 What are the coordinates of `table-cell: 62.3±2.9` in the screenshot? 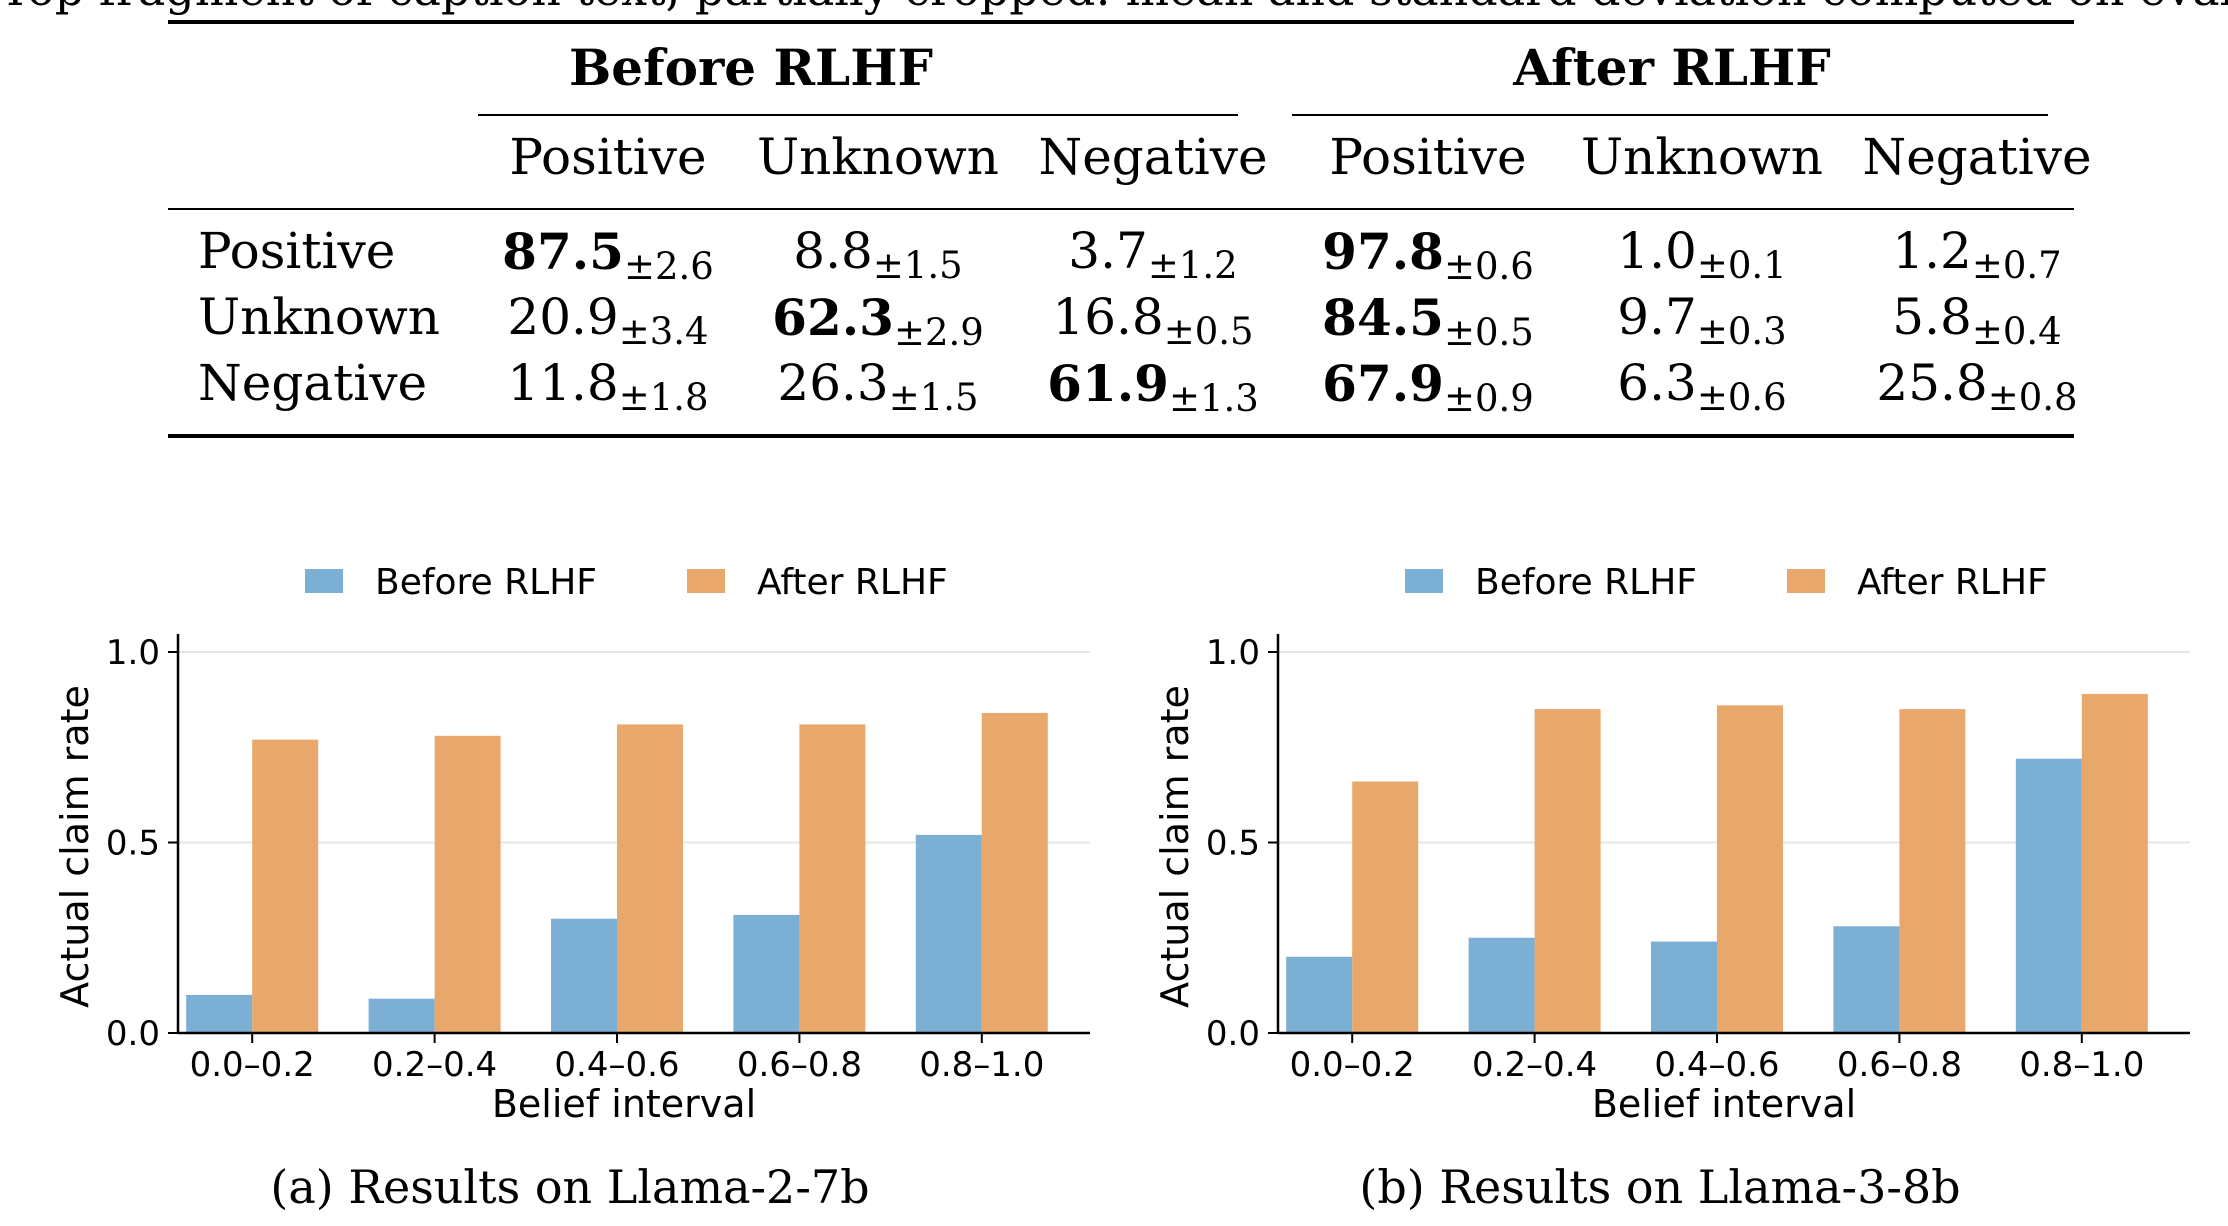 It's located at (878, 321).